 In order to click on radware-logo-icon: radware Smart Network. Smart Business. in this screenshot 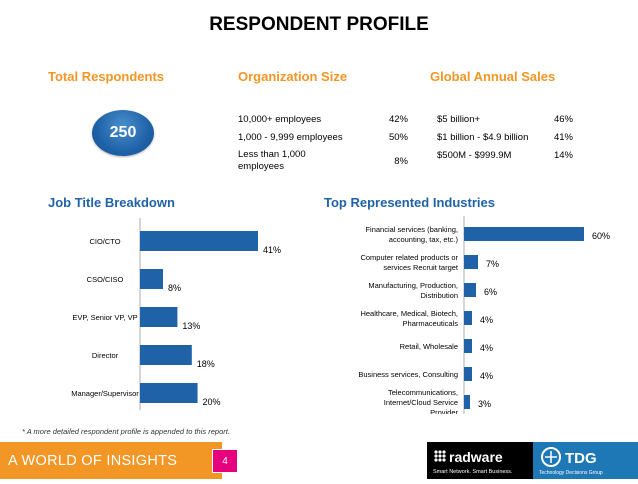, I will do `click(473, 462)`.